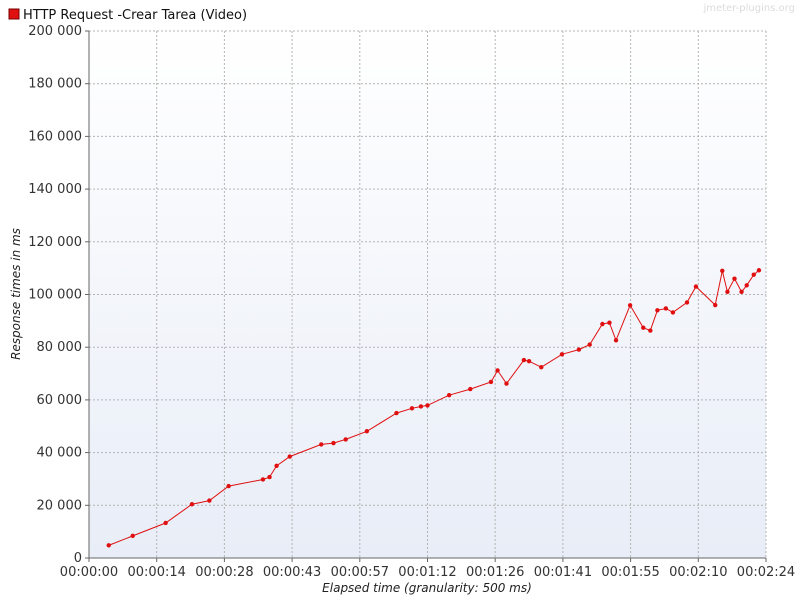 This screenshot has height=600, width=800. I want to click on y-tick-label: 80 000, so click(60, 347).